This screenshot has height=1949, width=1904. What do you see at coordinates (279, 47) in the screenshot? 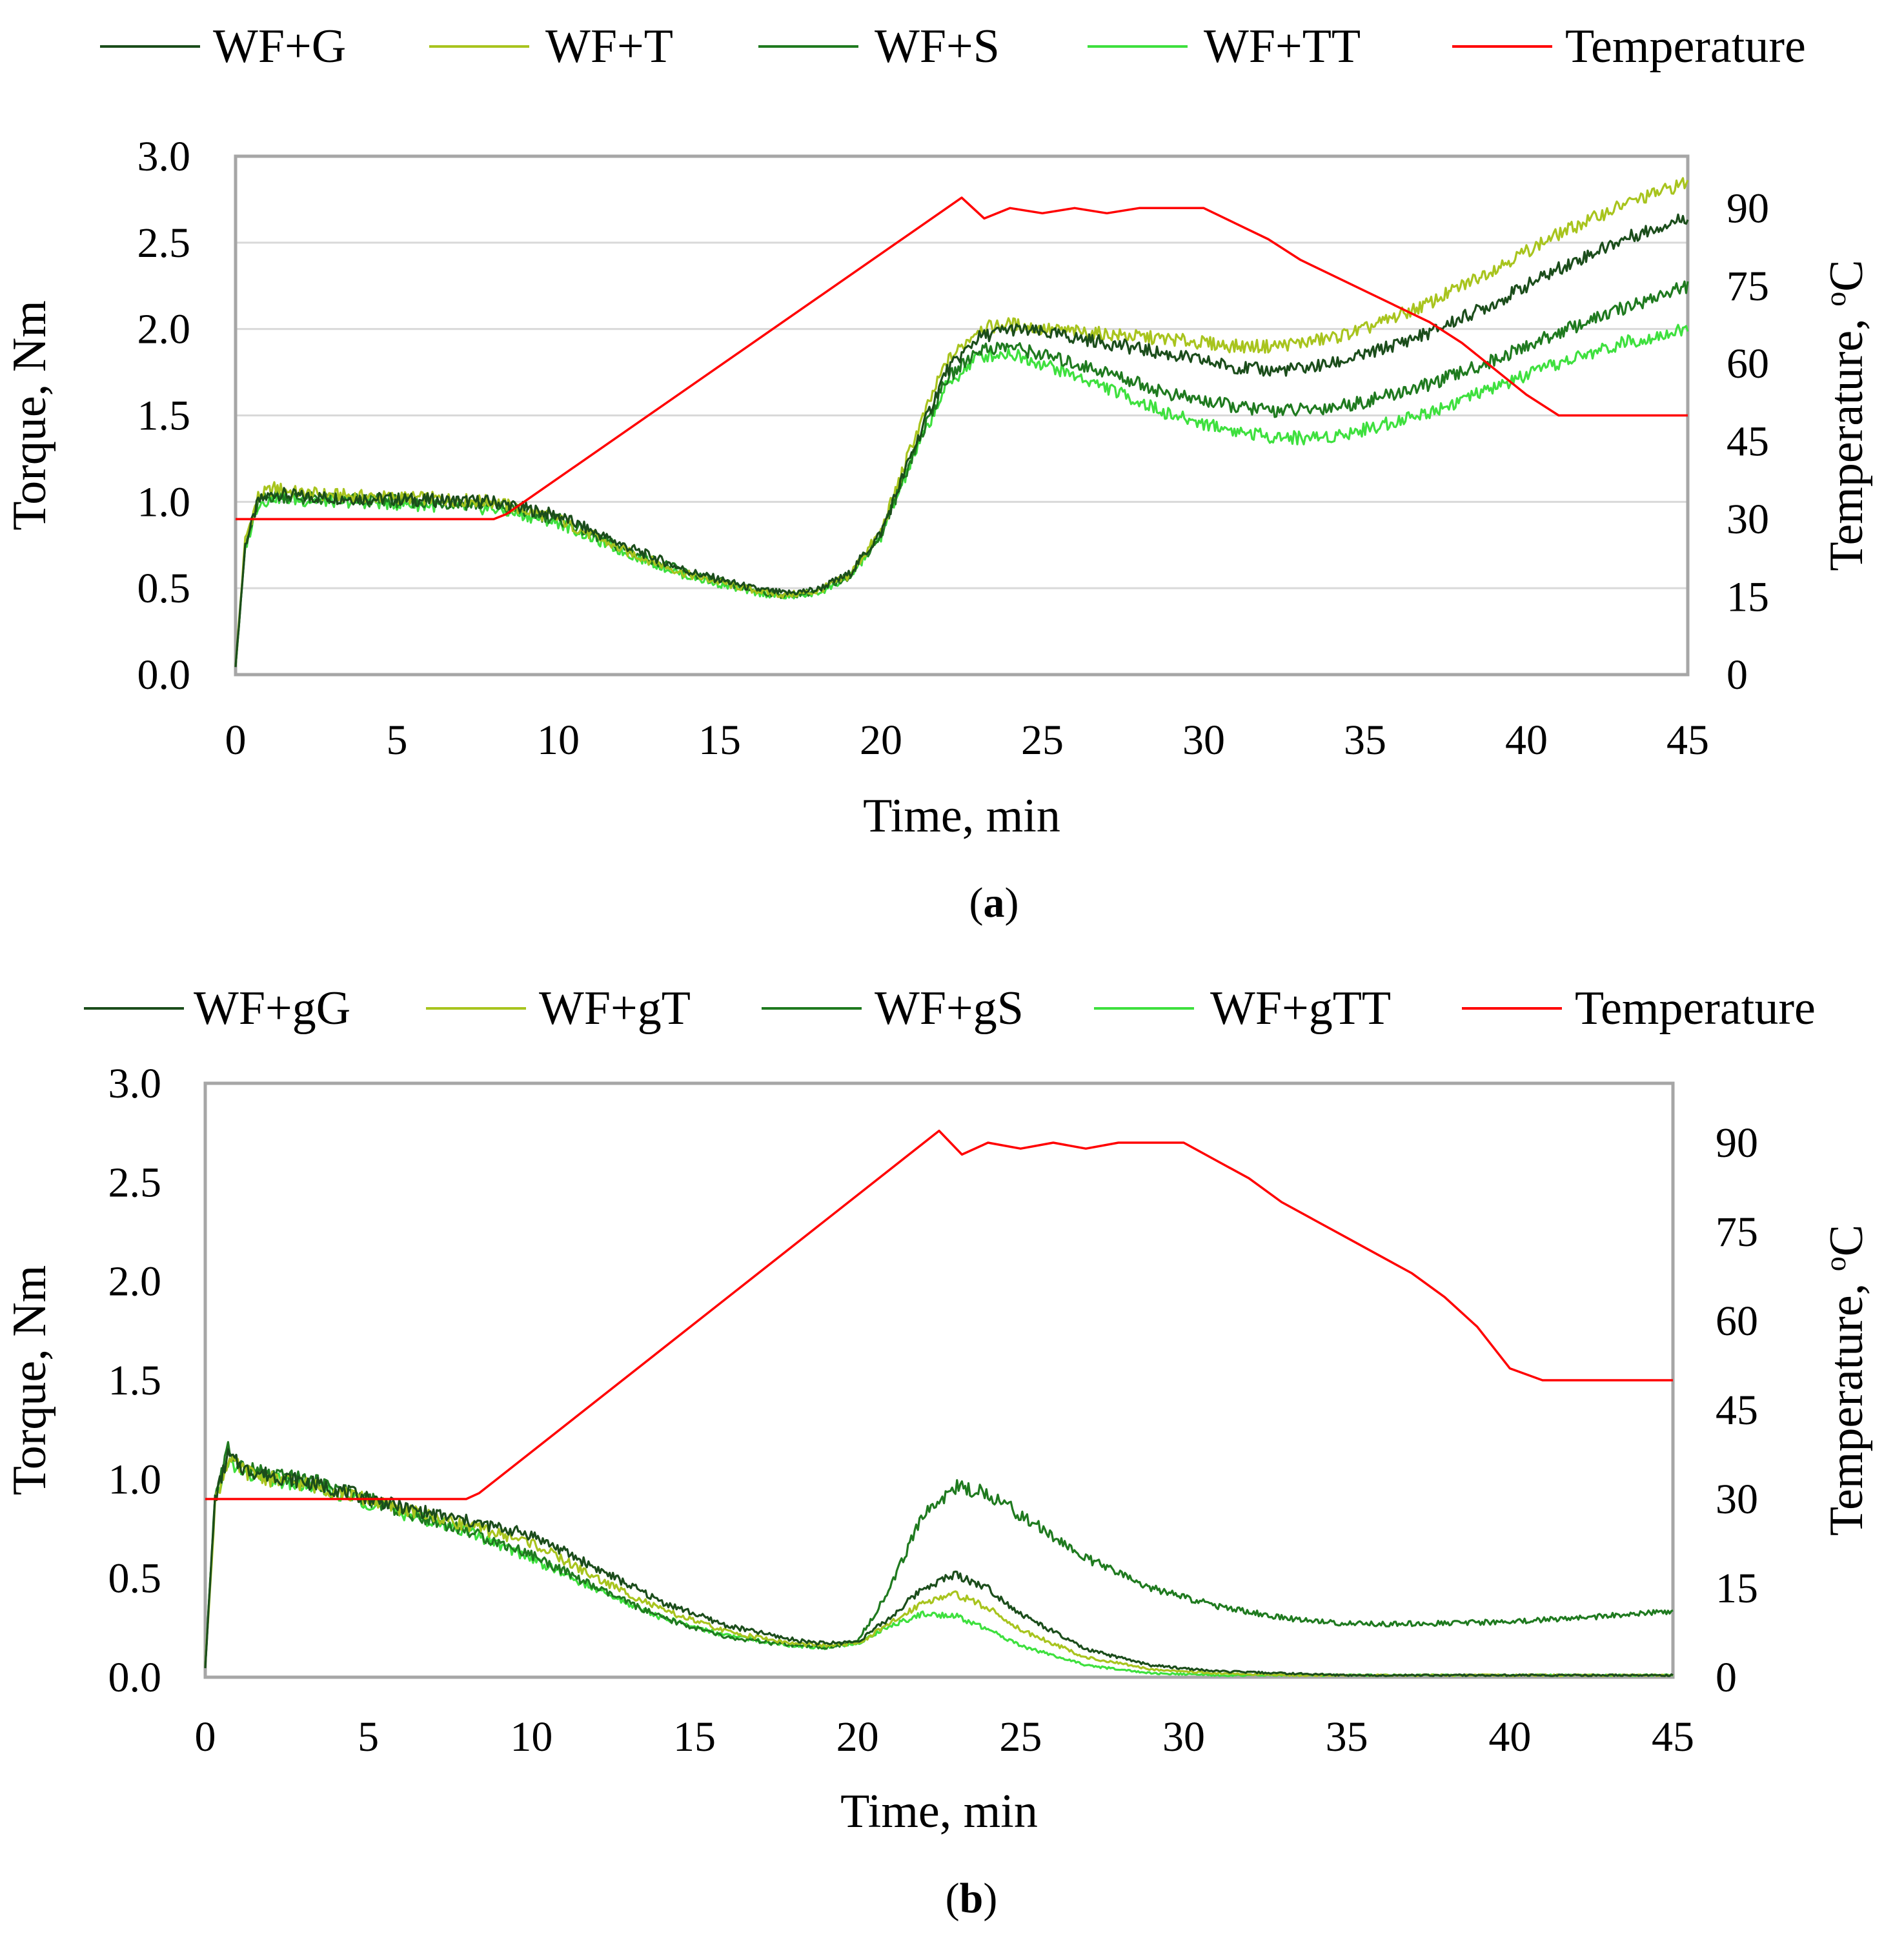
I see `legend-label: WF+G` at bounding box center [279, 47].